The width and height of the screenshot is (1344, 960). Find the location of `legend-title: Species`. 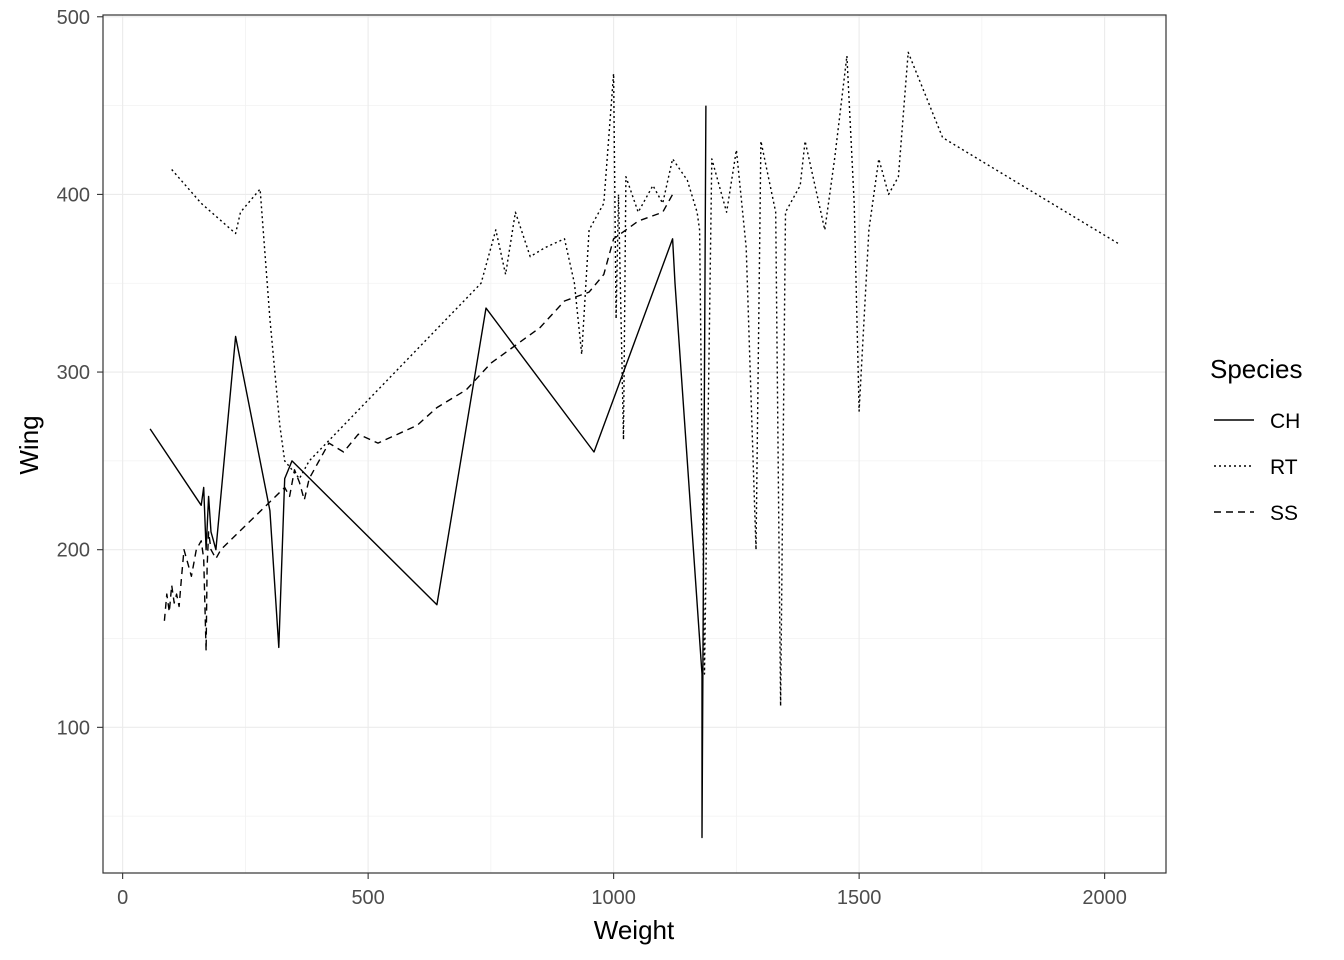

legend-title: Species is located at coordinates (1256, 369).